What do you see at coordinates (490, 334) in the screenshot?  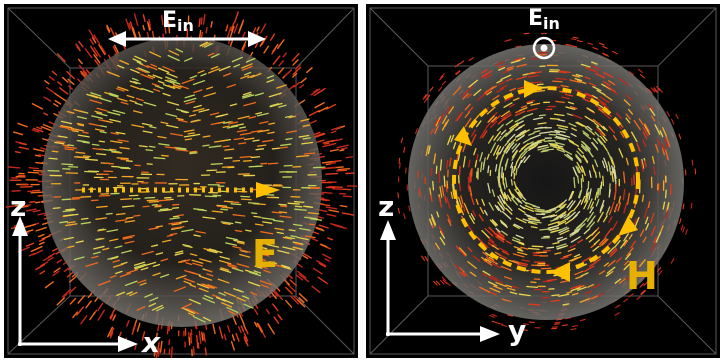 I see `y-axis-arrow-icon` at bounding box center [490, 334].